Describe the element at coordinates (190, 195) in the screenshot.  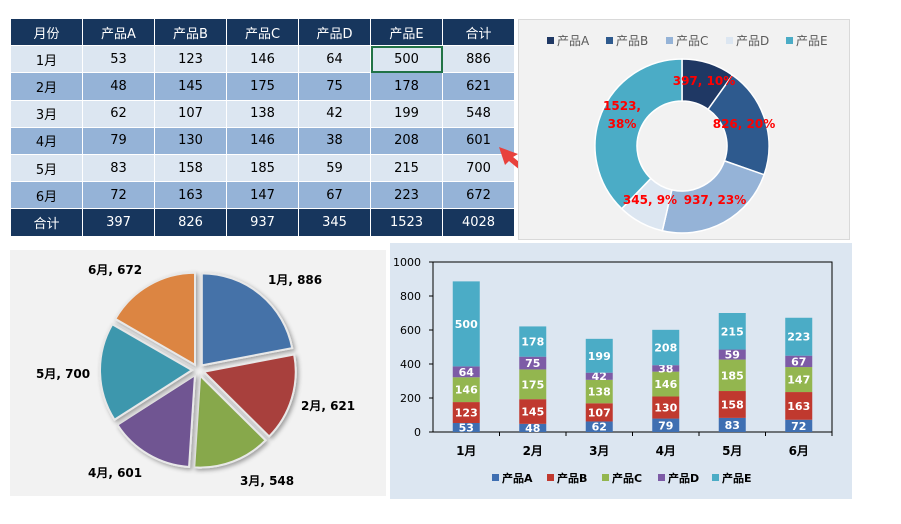
I see `table-cell: 163` at that location.